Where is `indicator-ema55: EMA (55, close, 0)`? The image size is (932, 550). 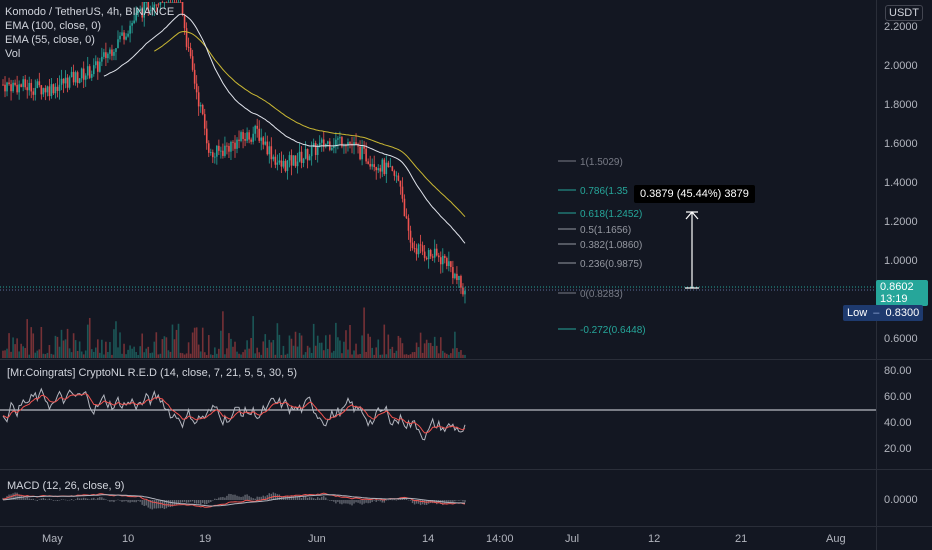 indicator-ema55: EMA (55, close, 0) is located at coordinates (50, 40).